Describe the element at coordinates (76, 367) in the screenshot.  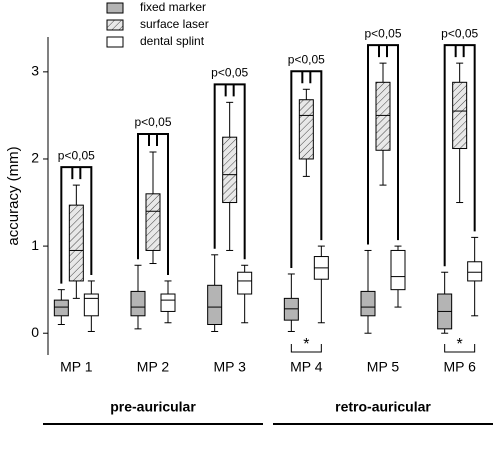
I see `x-tick-label: MP 1` at that location.